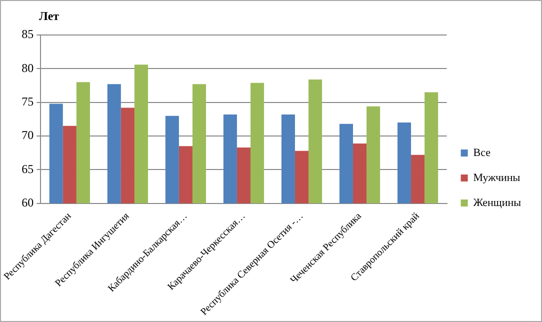 The width and height of the screenshot is (542, 322). I want to click on y-tick-label: 65, so click(28, 169).